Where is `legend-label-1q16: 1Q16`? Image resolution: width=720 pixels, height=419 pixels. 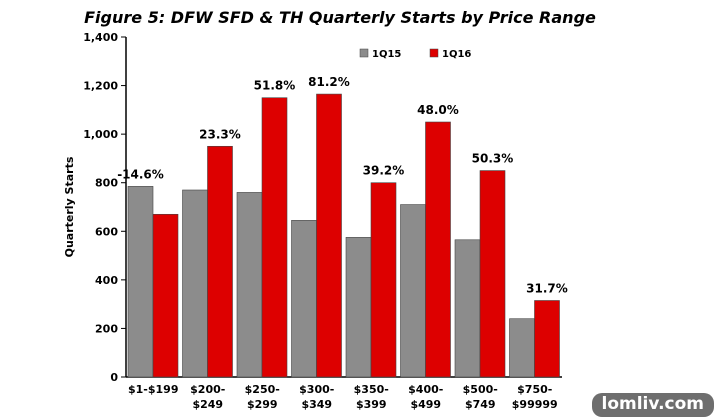 legend-label-1q16: 1Q16 is located at coordinates (456, 54).